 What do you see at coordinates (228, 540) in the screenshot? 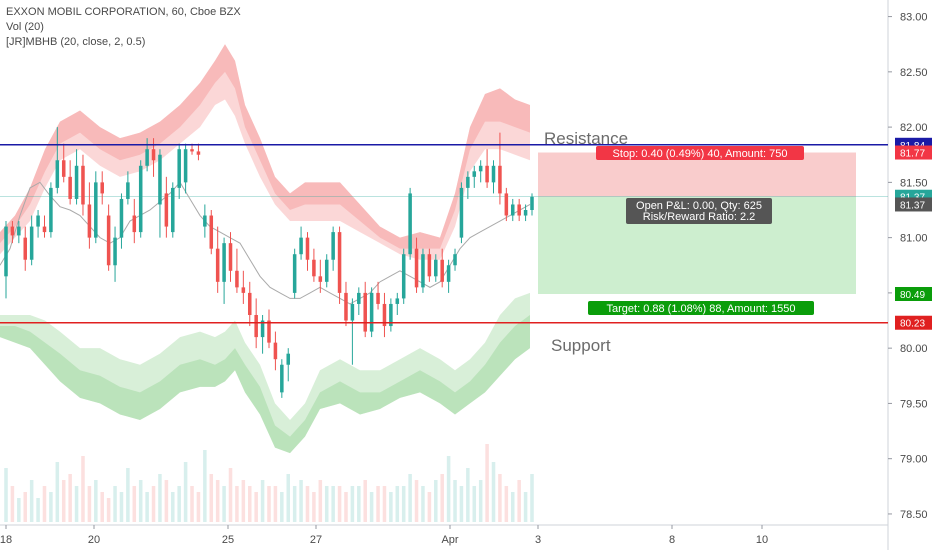
I see `x-tick-label: 25` at bounding box center [228, 540].